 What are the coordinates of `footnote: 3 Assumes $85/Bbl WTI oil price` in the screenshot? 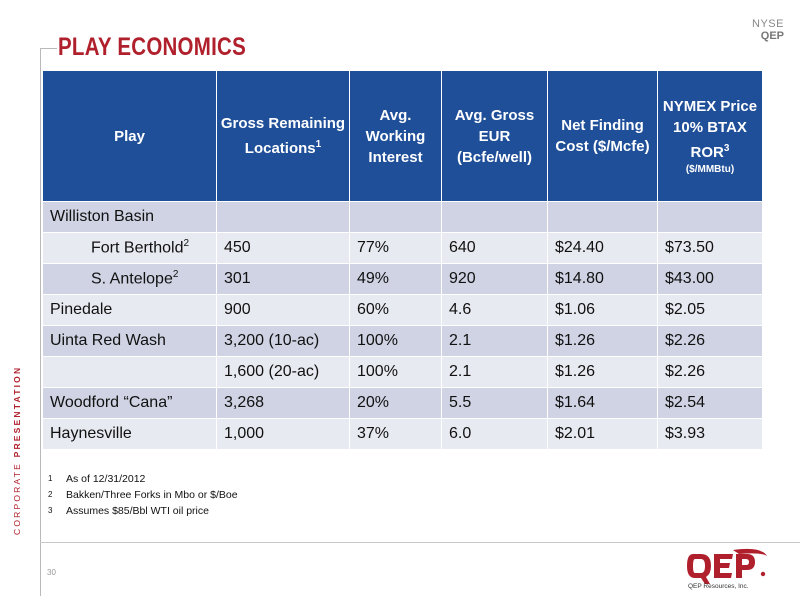 It's located at (128, 511).